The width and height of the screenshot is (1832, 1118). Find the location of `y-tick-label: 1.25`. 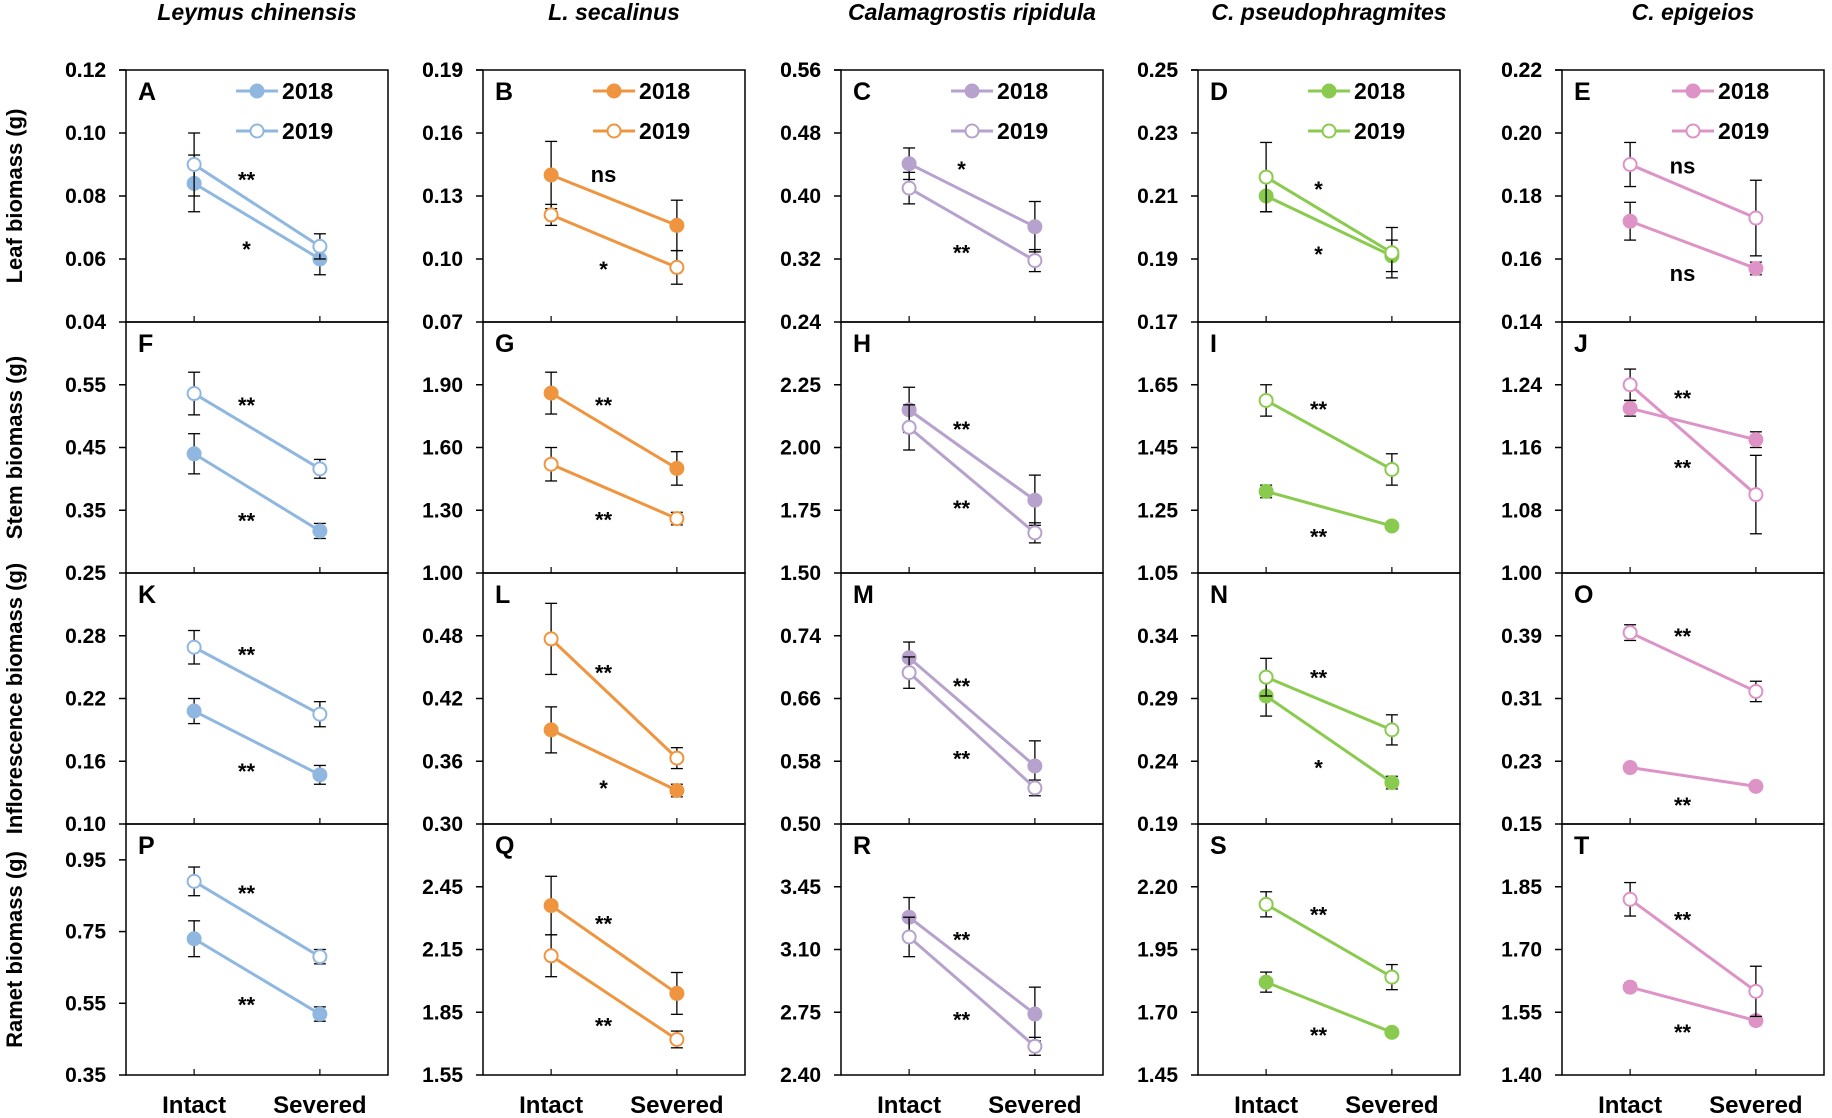

y-tick-label: 1.25 is located at coordinates (1157, 510).